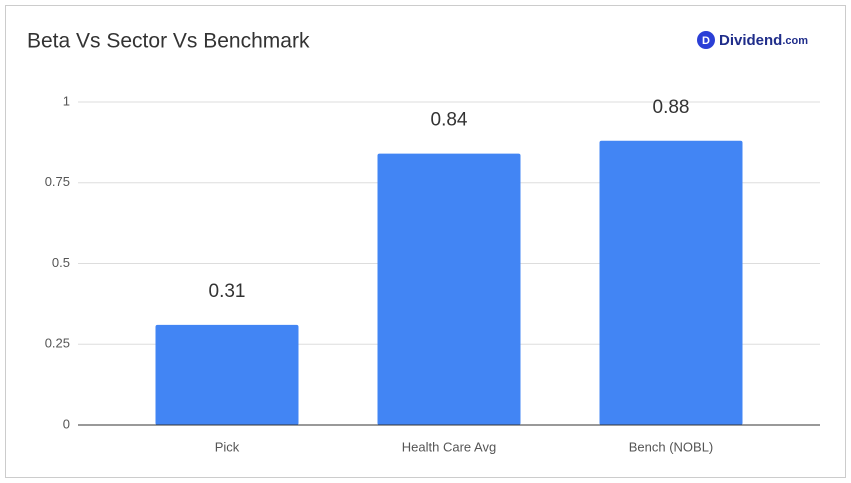 This screenshot has width=851, height=483. I want to click on y-tick-label: 0, so click(66, 423).